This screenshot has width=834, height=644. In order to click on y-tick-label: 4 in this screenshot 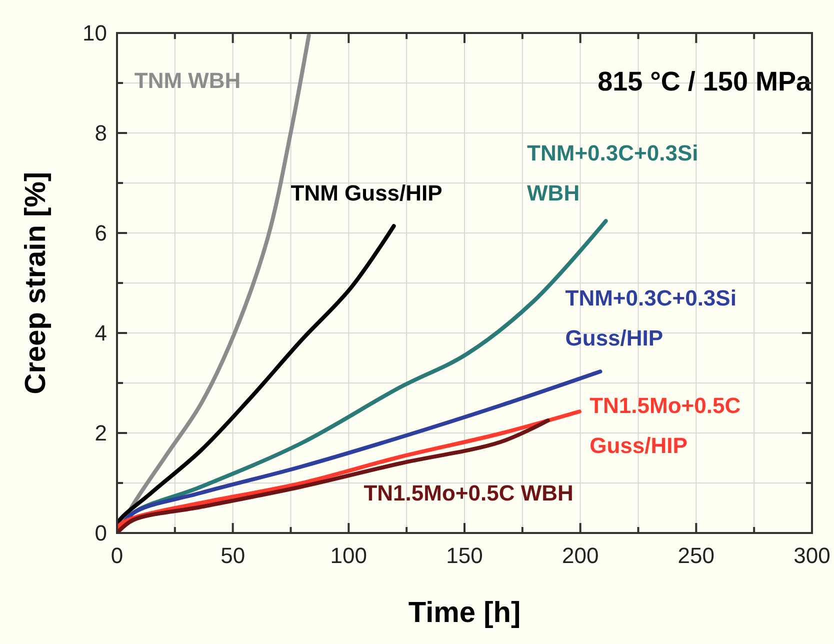, I will do `click(100, 333)`.